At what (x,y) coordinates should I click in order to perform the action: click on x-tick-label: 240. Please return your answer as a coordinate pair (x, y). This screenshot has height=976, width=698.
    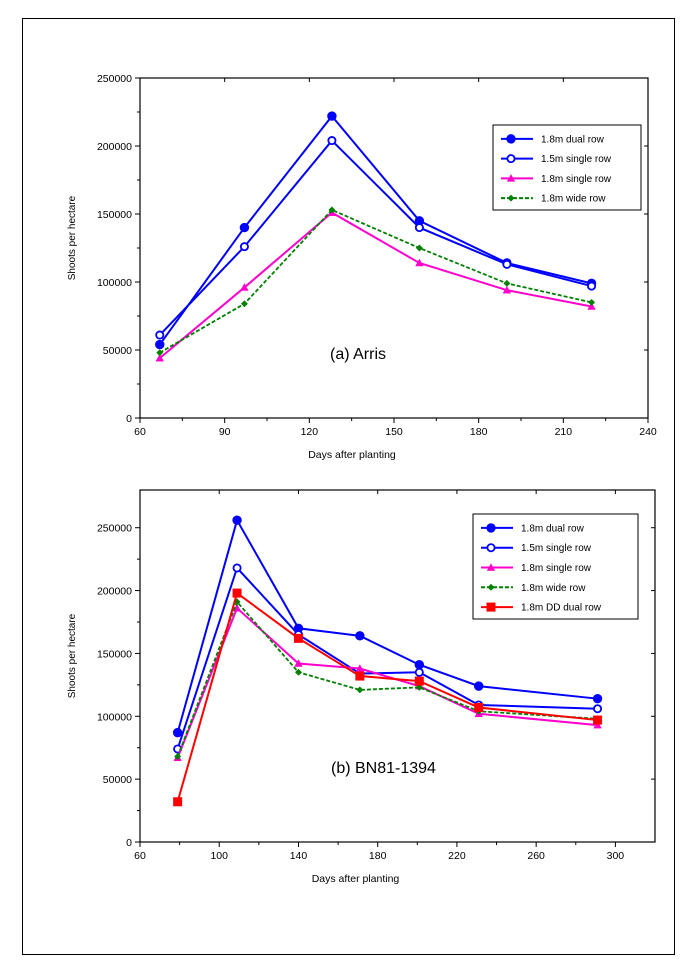
    Looking at the image, I should click on (648, 432).